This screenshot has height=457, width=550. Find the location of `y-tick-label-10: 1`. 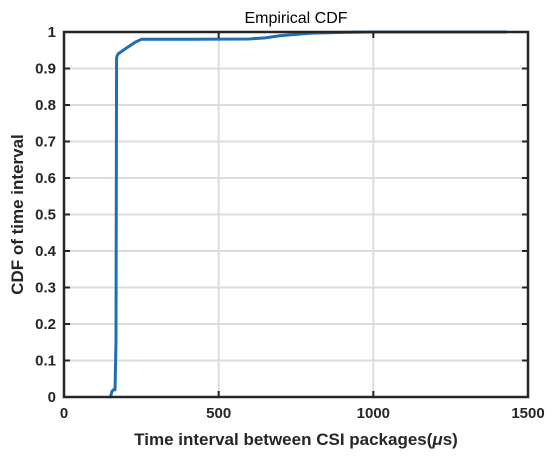

y-tick-label-10: 1 is located at coordinates (52, 32).